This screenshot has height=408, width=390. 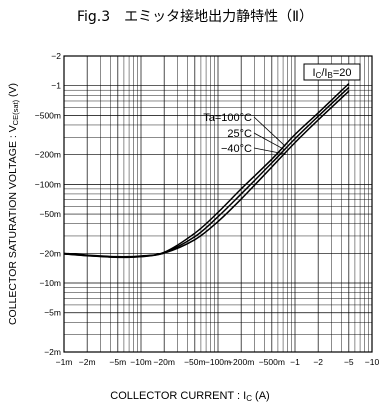 I want to click on series-label: Ta=100°C, so click(x=227, y=118).